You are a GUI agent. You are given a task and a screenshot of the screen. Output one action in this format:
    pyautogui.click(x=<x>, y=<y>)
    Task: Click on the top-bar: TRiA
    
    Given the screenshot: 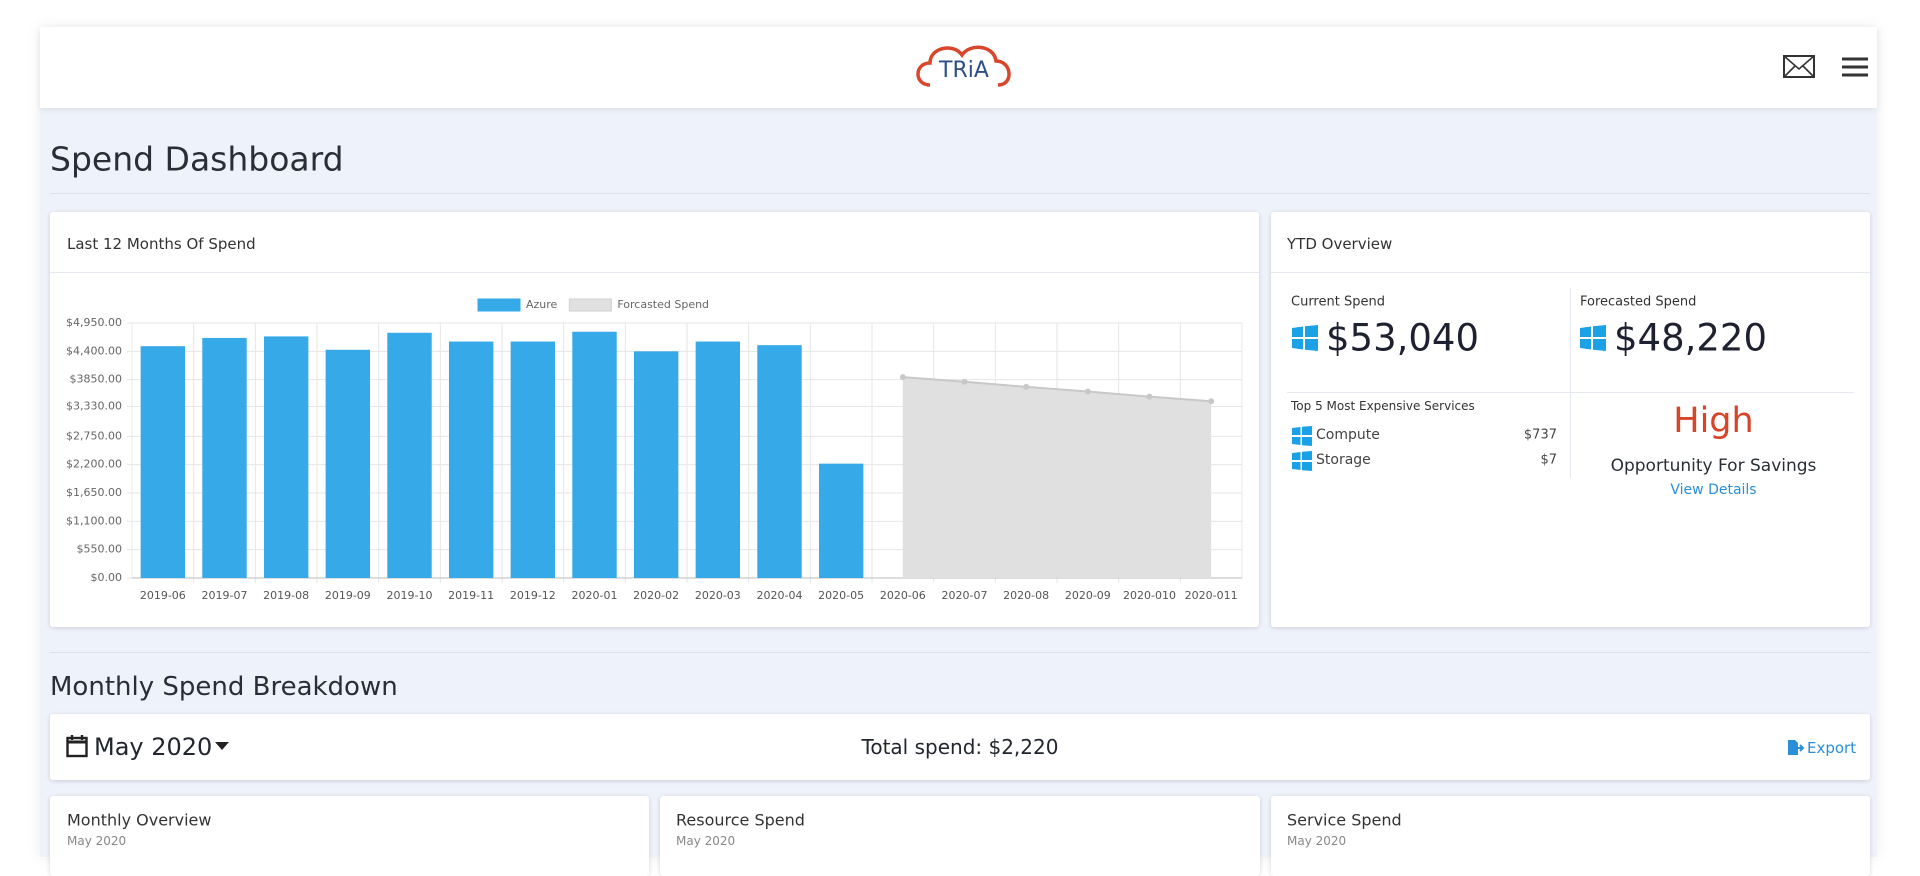 What is the action you would take?
    pyautogui.click(x=958, y=67)
    